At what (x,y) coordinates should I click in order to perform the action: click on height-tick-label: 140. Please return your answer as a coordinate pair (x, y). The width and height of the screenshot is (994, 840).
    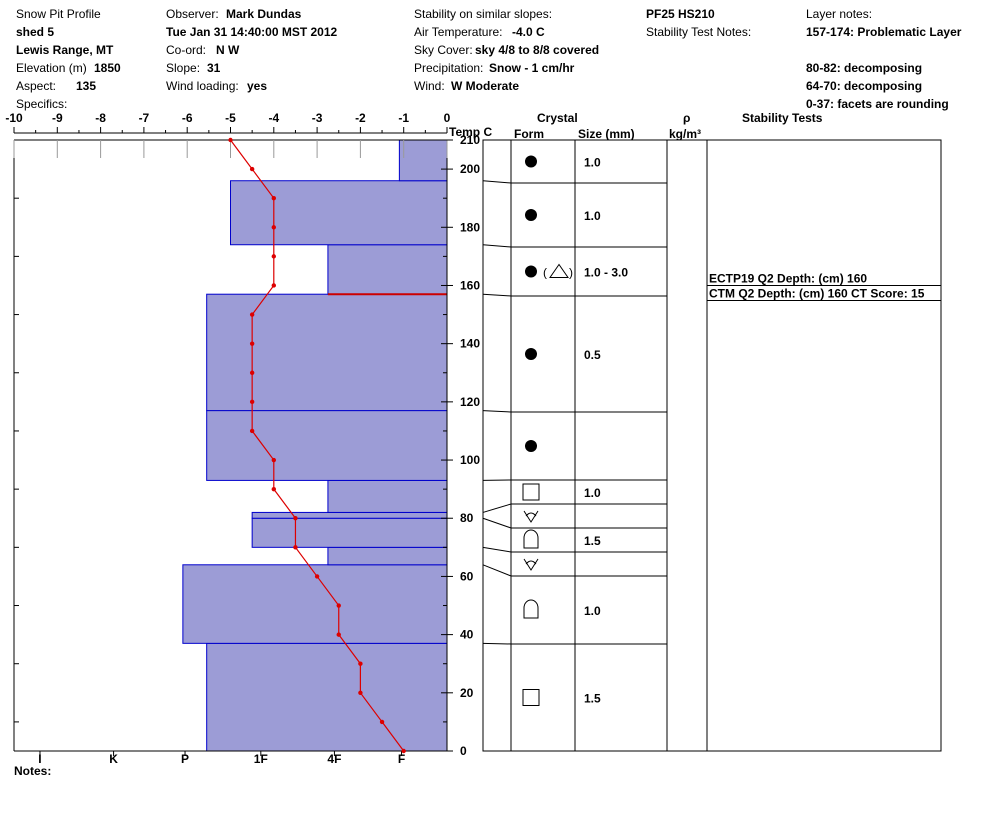
    Looking at the image, I should click on (470, 344).